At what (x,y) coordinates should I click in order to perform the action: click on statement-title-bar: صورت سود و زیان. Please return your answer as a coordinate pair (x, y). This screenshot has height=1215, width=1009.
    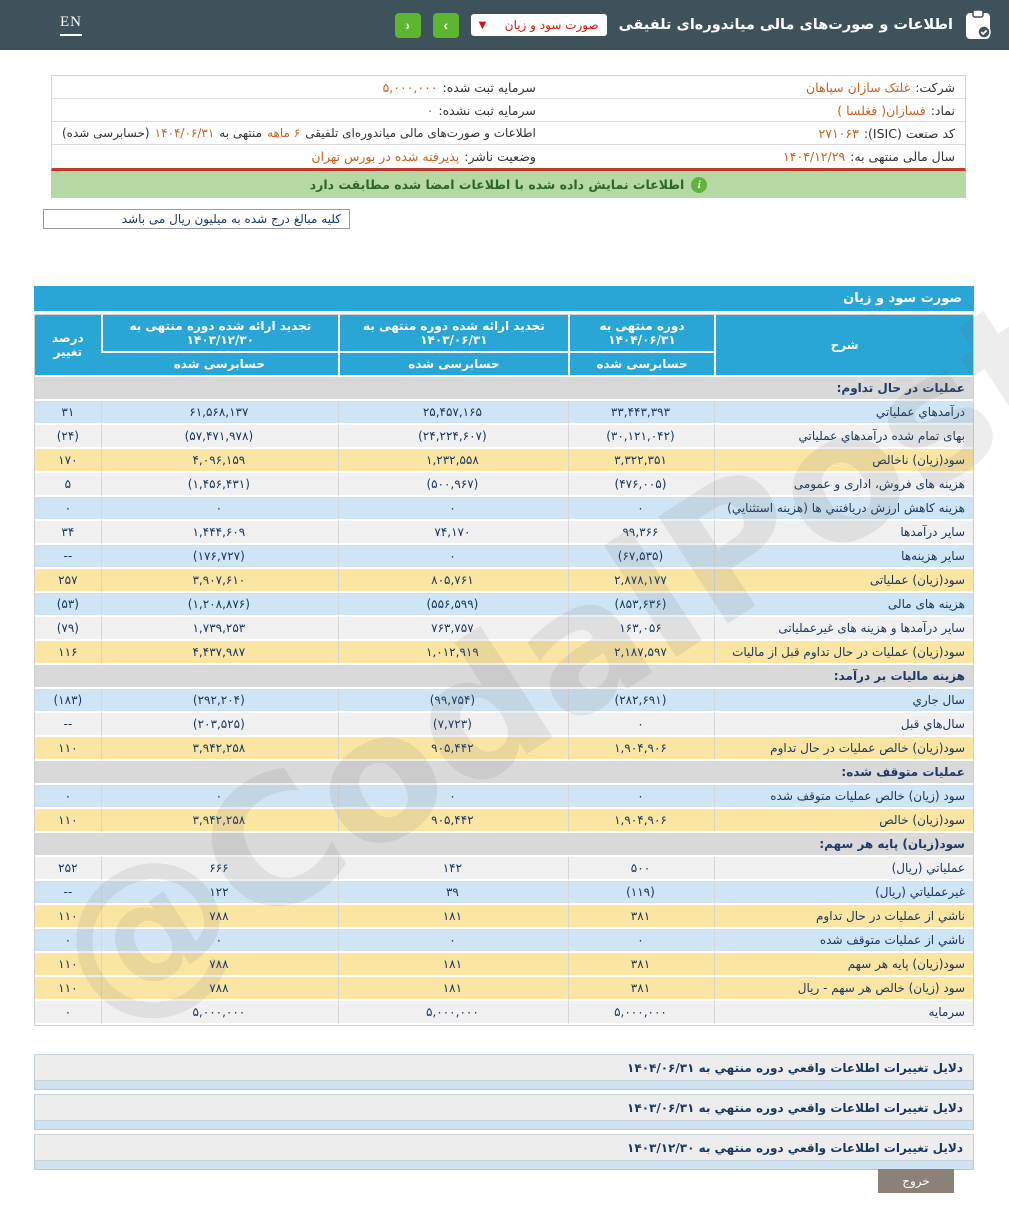
    Looking at the image, I should click on (504, 298).